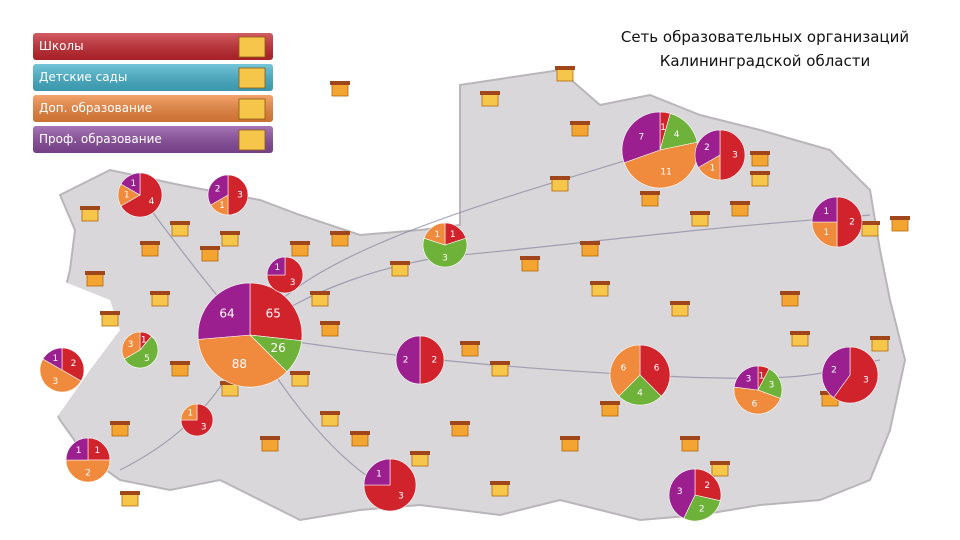 The height and width of the screenshot is (540, 960). I want to click on legend-label: Проф. образование, so click(100, 139).